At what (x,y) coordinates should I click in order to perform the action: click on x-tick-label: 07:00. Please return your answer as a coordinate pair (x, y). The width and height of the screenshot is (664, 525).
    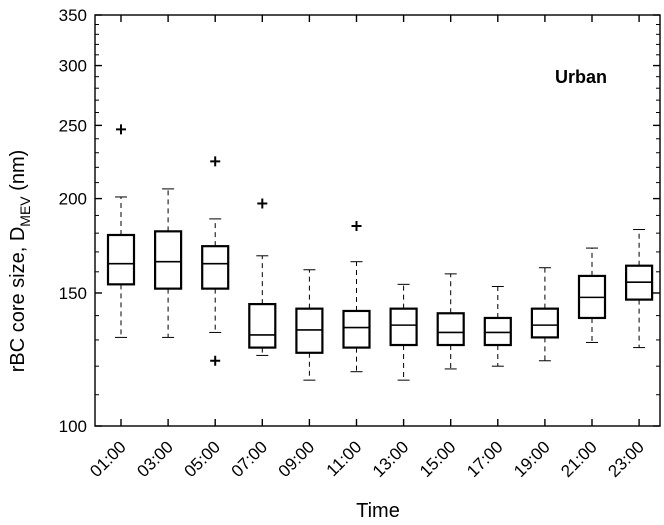
    Looking at the image, I should click on (250, 459).